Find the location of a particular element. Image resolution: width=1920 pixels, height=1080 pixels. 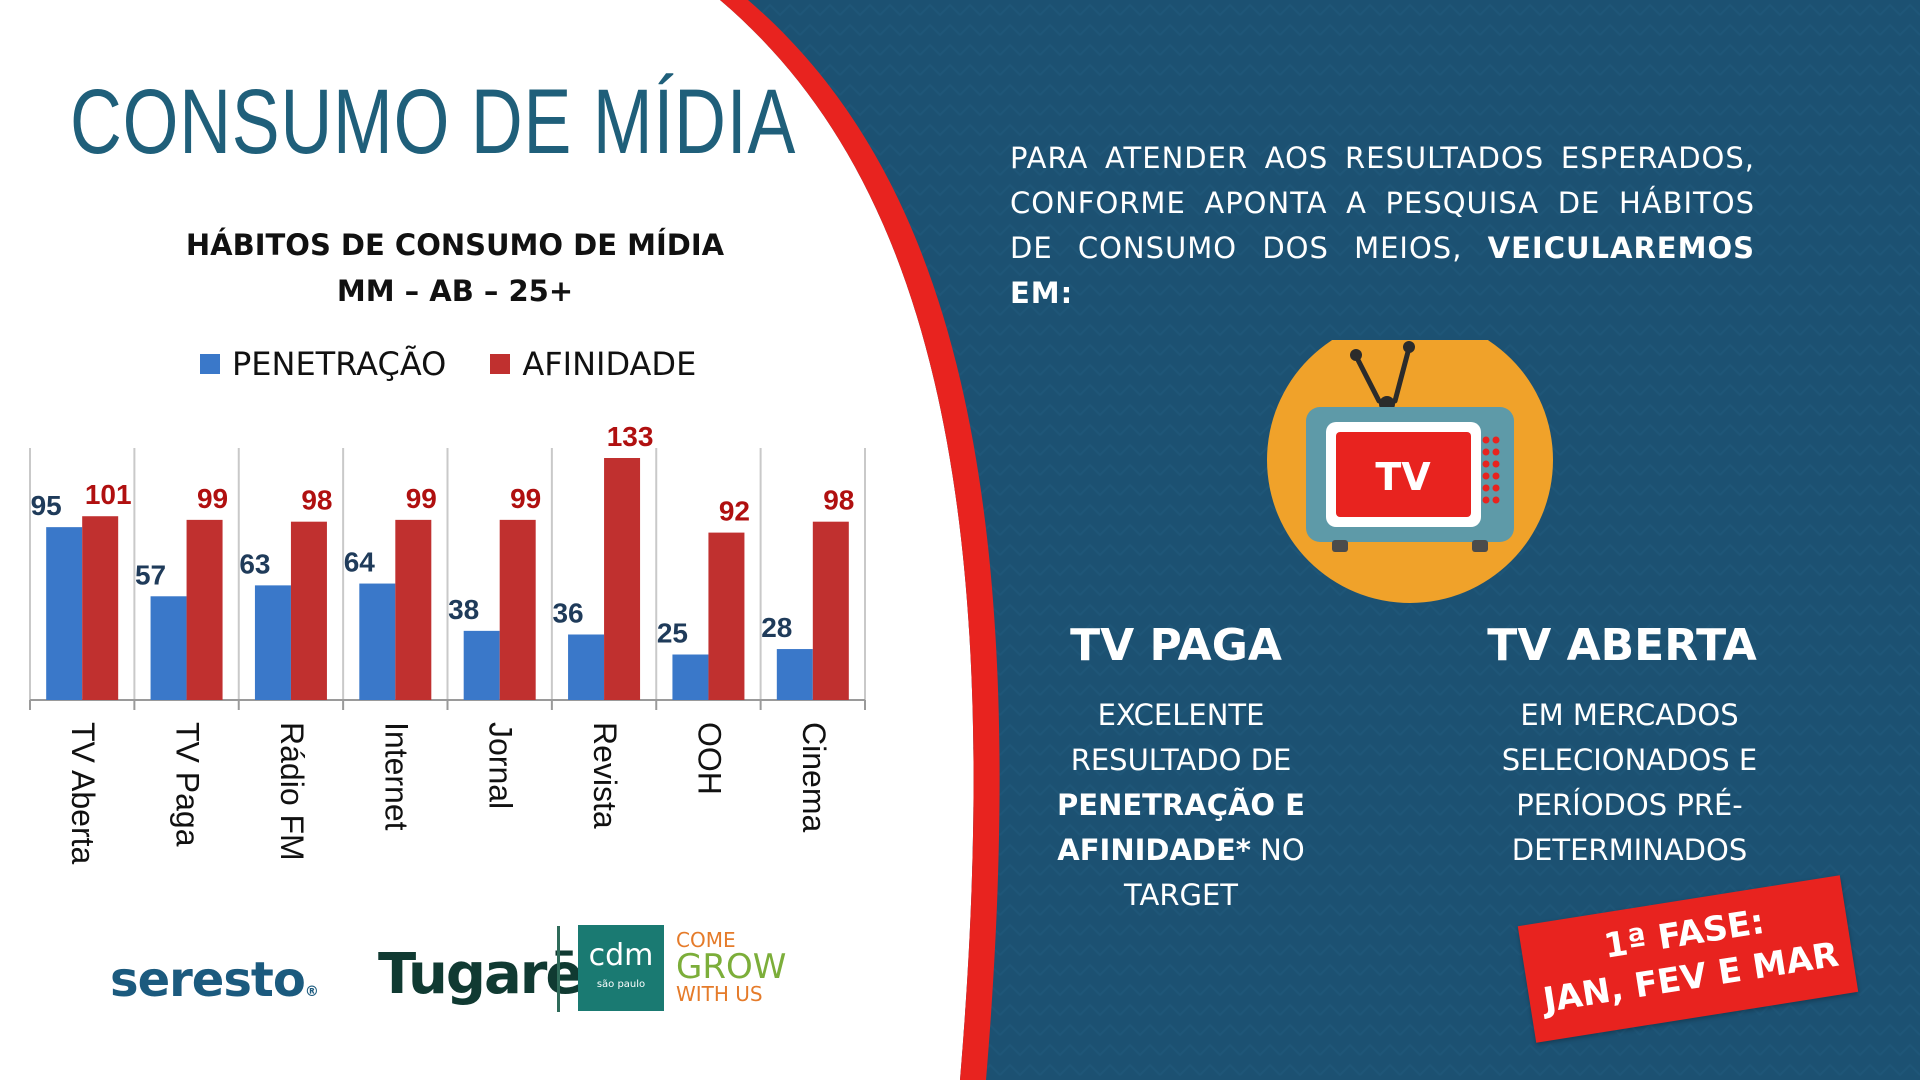

data-label-penetracao: 57 is located at coordinates (150, 574).